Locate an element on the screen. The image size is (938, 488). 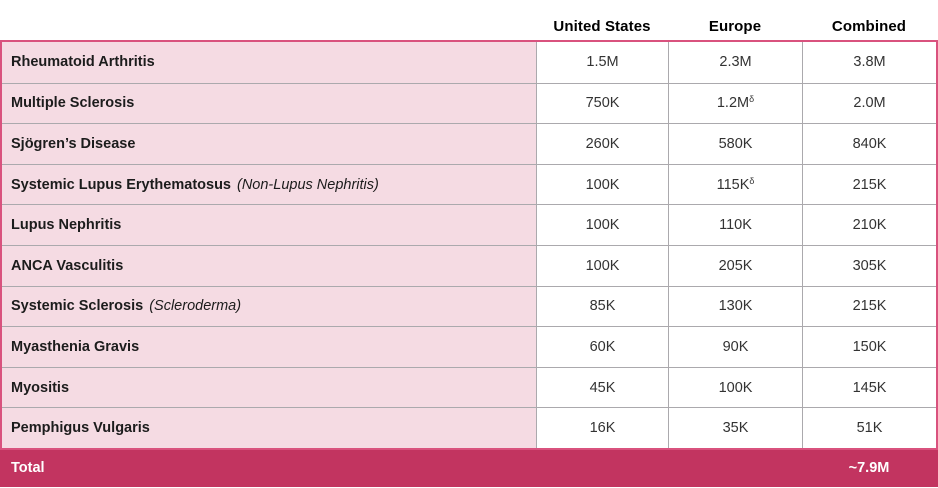
total-row: Total ~7.9M is located at coordinates (469, 468).